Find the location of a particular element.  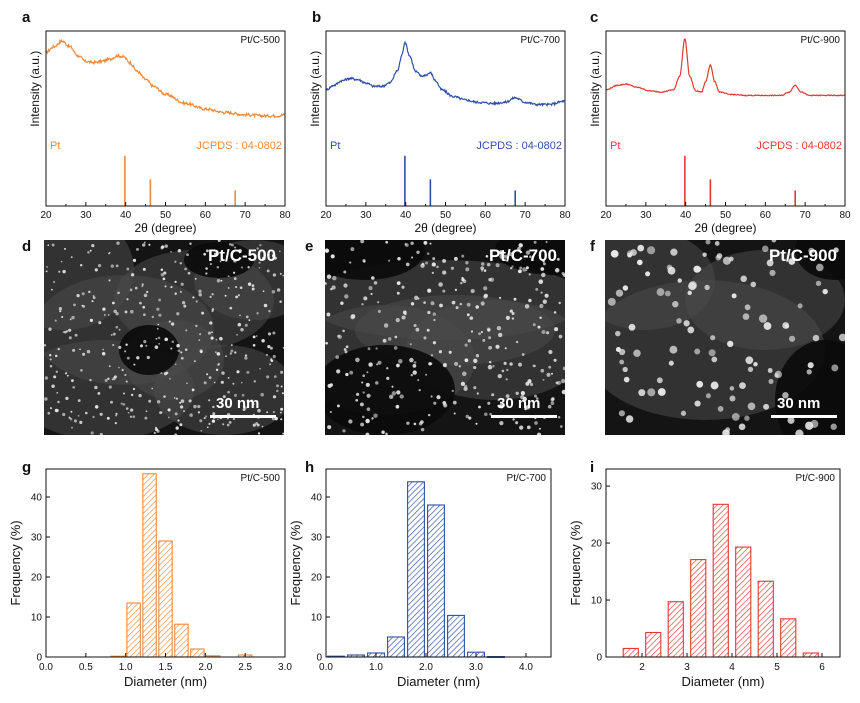

x-tick-label: 1.0 is located at coordinates (126, 667).